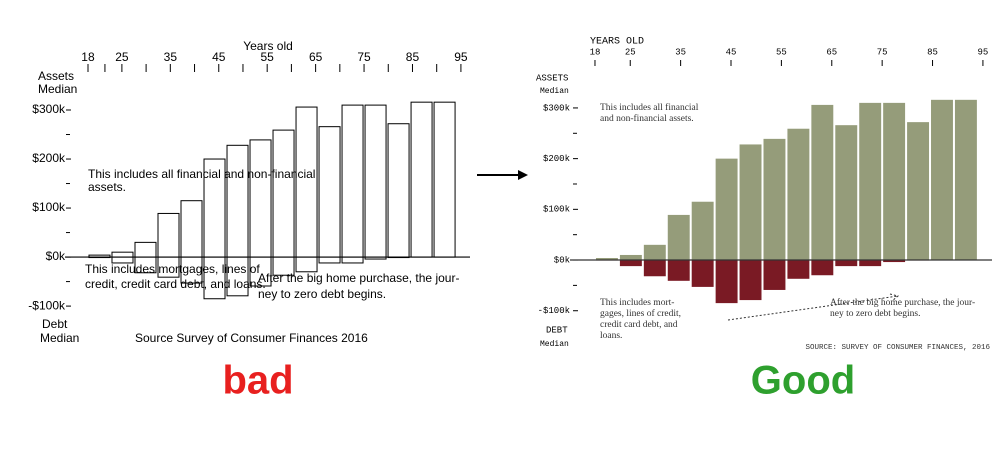  I want to click on y-tick-label: $0k, so click(562, 260).